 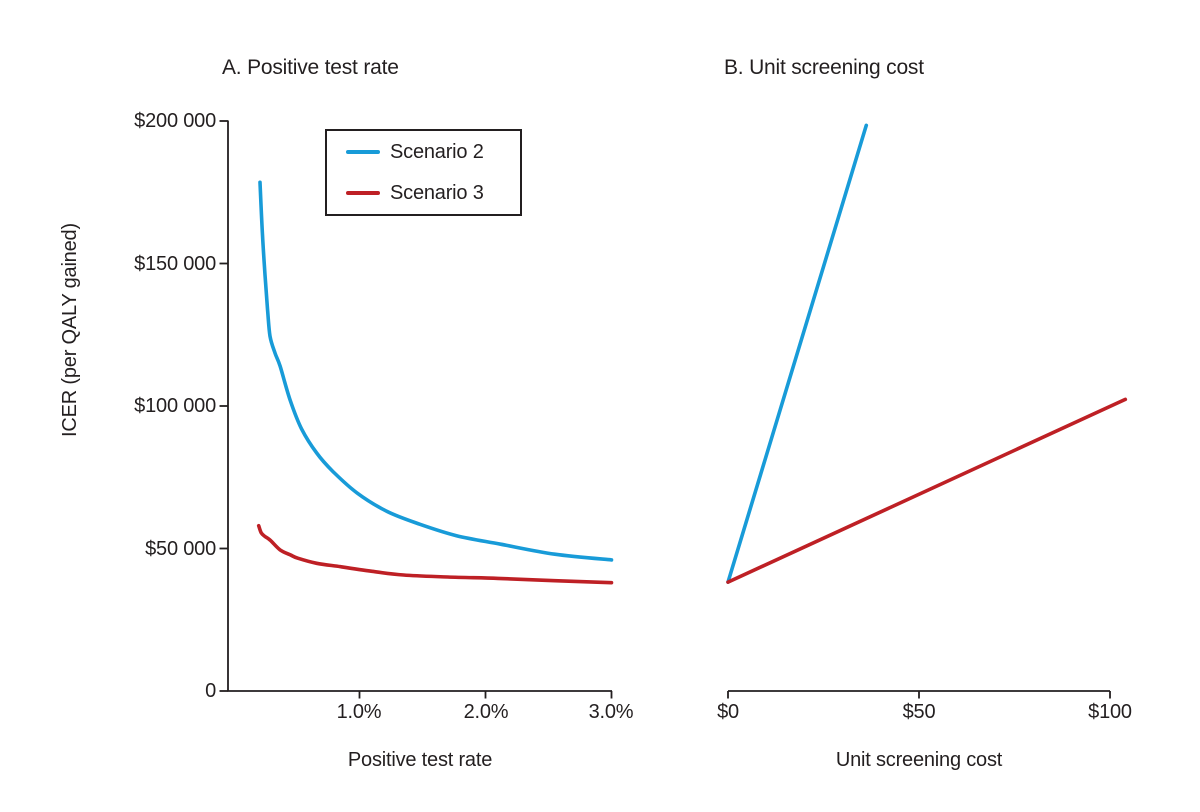 What do you see at coordinates (175, 121) in the screenshot?
I see `y-tick-label-200000: $200 000` at bounding box center [175, 121].